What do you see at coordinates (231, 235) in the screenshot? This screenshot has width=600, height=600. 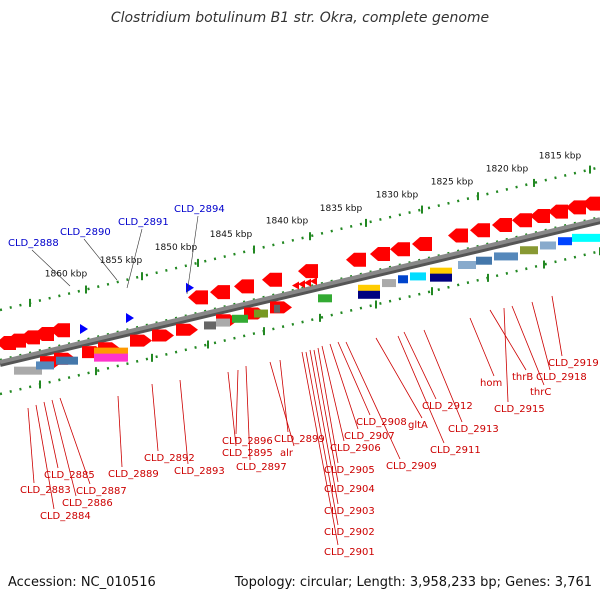 I see `kbp-tick-label: 1845 kbp` at bounding box center [231, 235].